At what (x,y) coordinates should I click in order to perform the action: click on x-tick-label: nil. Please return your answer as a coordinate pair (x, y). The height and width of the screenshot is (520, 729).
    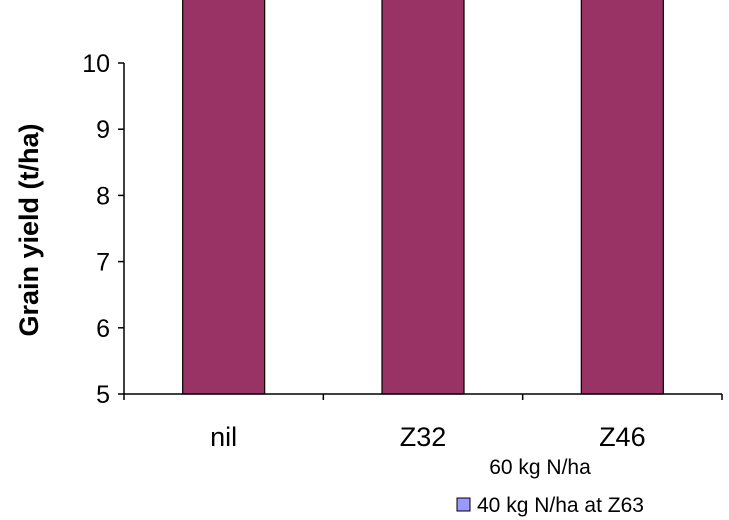
    Looking at the image, I should click on (223, 437).